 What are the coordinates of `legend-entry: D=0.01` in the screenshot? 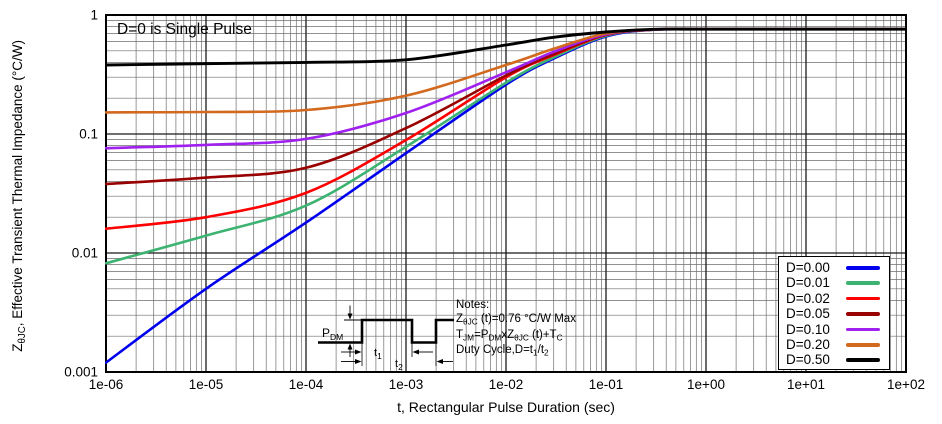 It's located at (834, 282).